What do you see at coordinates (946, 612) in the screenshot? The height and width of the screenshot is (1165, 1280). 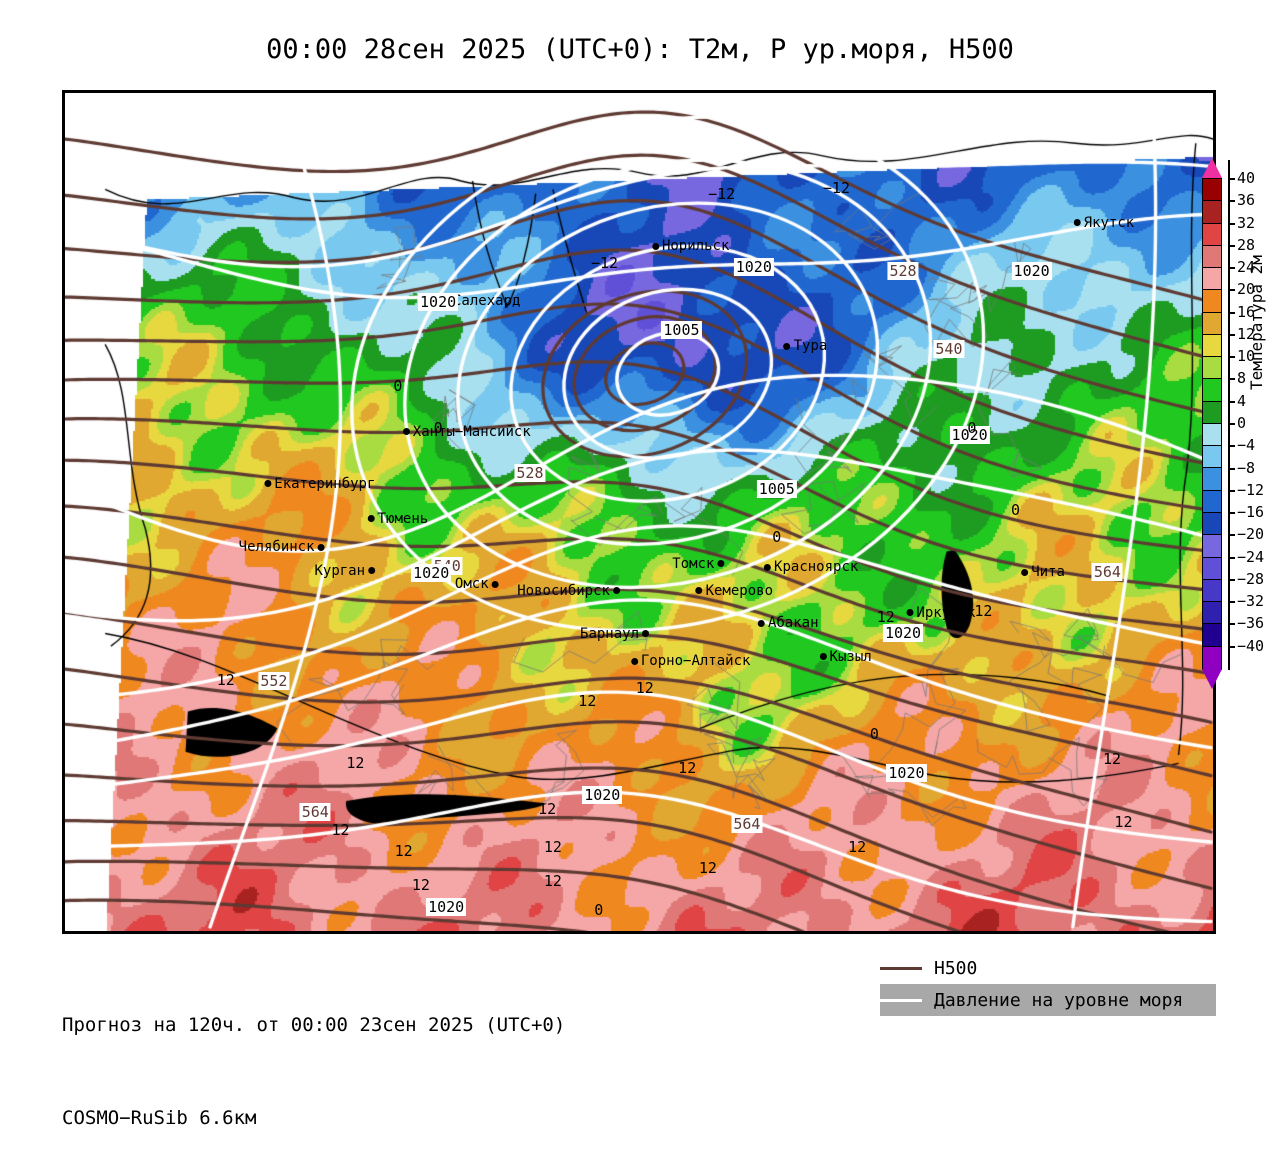 I see `city-label: Иркутск` at bounding box center [946, 612].